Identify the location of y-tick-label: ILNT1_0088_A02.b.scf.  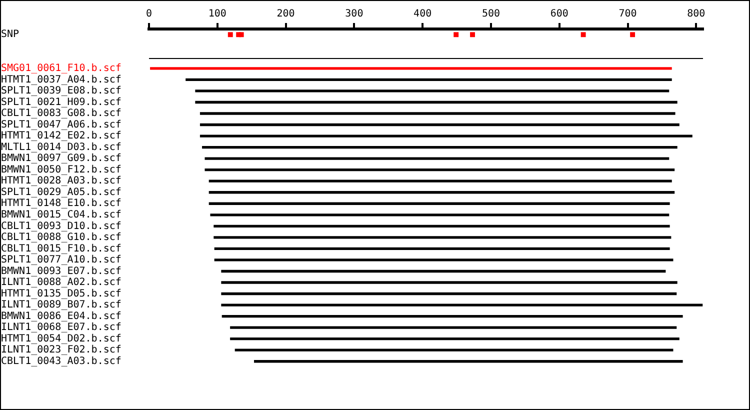
(61, 282).